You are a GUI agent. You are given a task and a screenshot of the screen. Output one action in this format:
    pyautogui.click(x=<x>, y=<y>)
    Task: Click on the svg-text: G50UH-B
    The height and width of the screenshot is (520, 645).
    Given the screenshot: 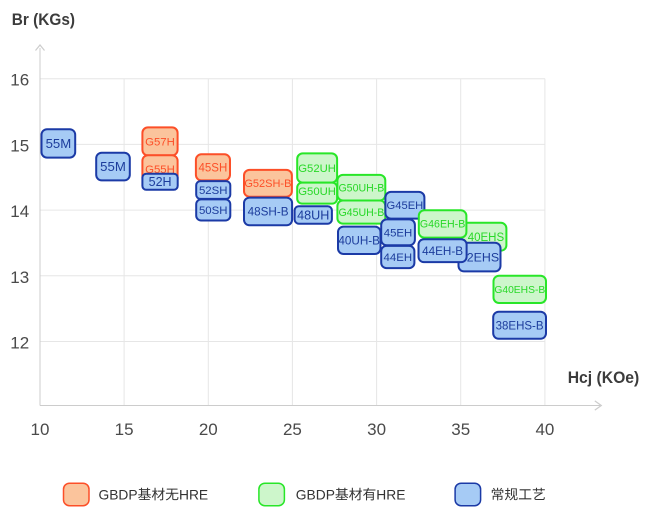 What is the action you would take?
    pyautogui.click(x=361, y=188)
    